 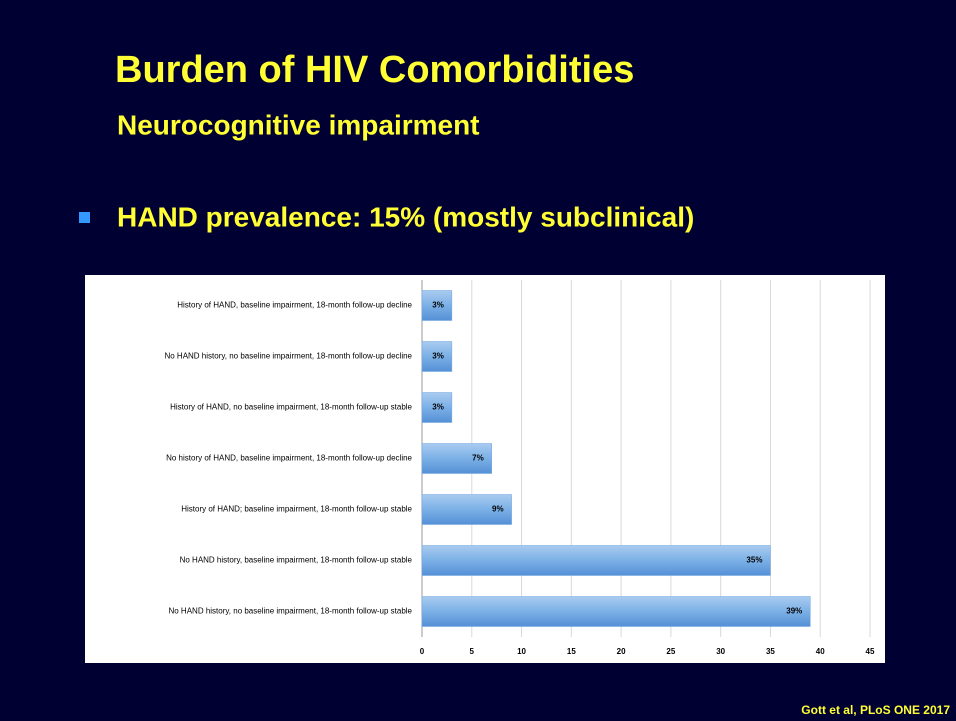 I want to click on value-label: 9%, so click(x=498, y=509).